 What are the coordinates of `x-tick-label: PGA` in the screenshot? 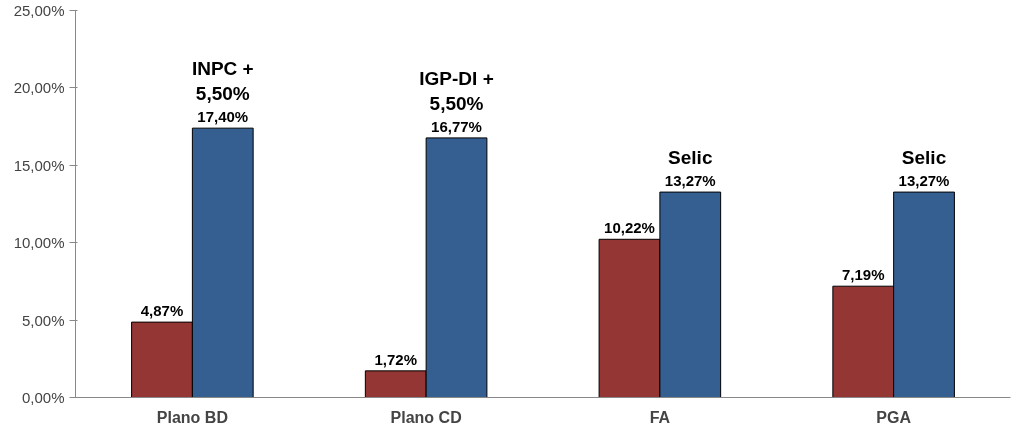 It's located at (894, 417).